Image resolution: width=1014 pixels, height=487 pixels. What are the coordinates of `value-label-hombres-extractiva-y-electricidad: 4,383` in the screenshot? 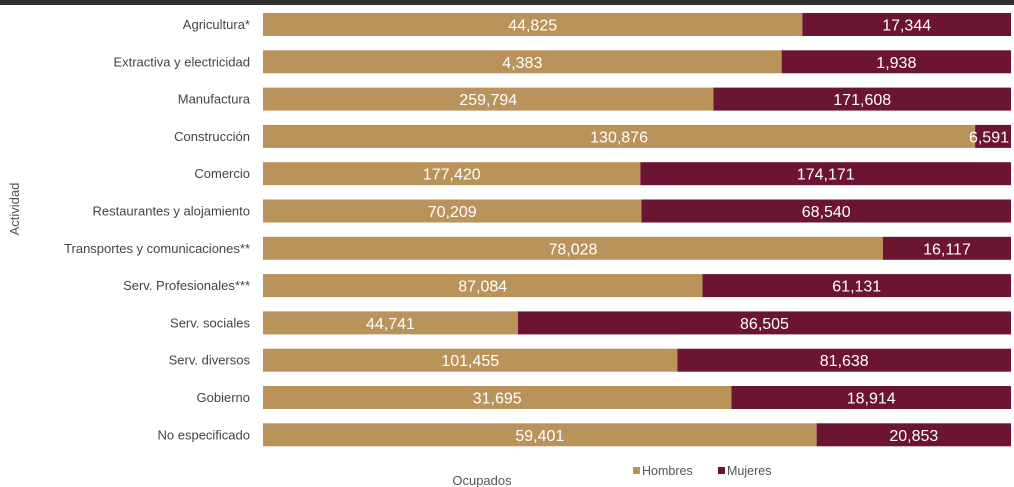 It's located at (522, 63).